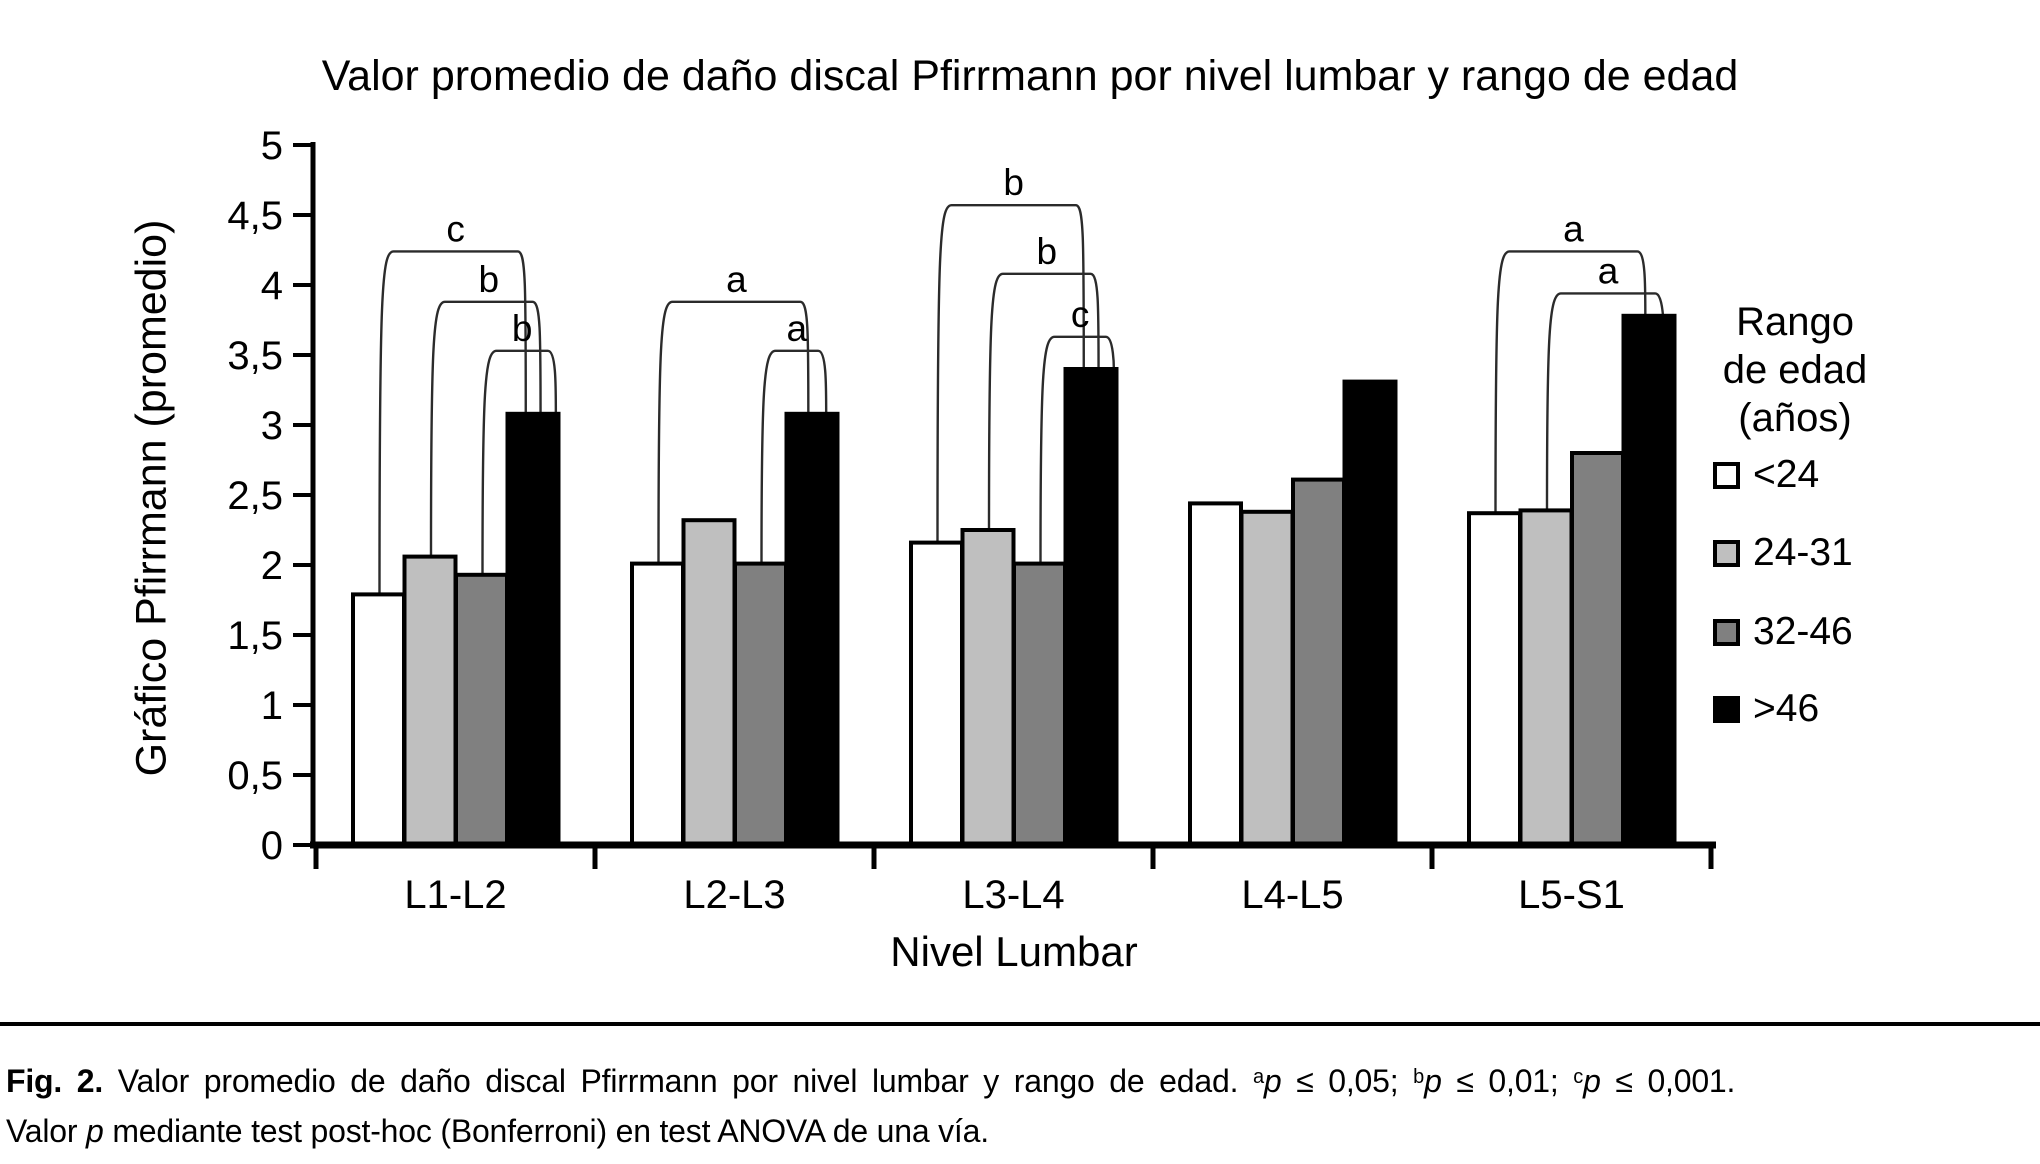 The width and height of the screenshot is (2040, 1164). I want to click on bar-L4-L5-<24, so click(1215, 674).